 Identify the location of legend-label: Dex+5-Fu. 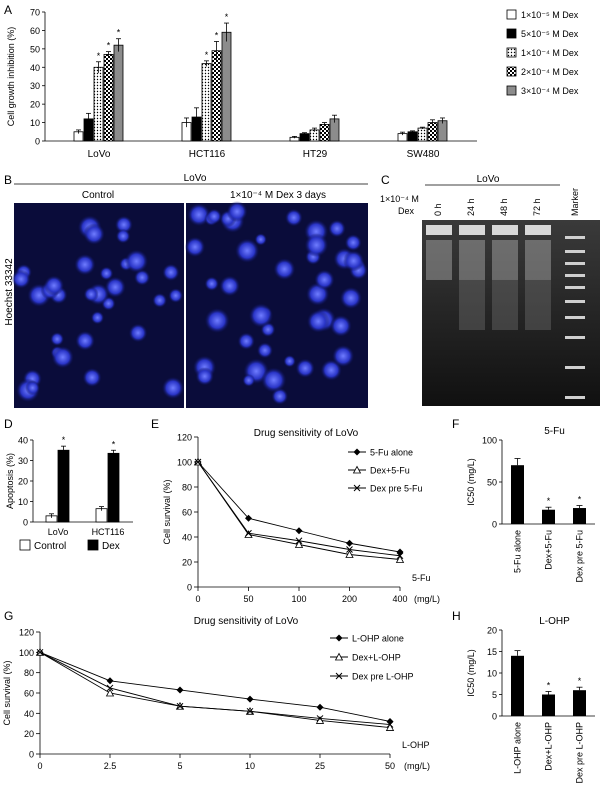
(390, 471).